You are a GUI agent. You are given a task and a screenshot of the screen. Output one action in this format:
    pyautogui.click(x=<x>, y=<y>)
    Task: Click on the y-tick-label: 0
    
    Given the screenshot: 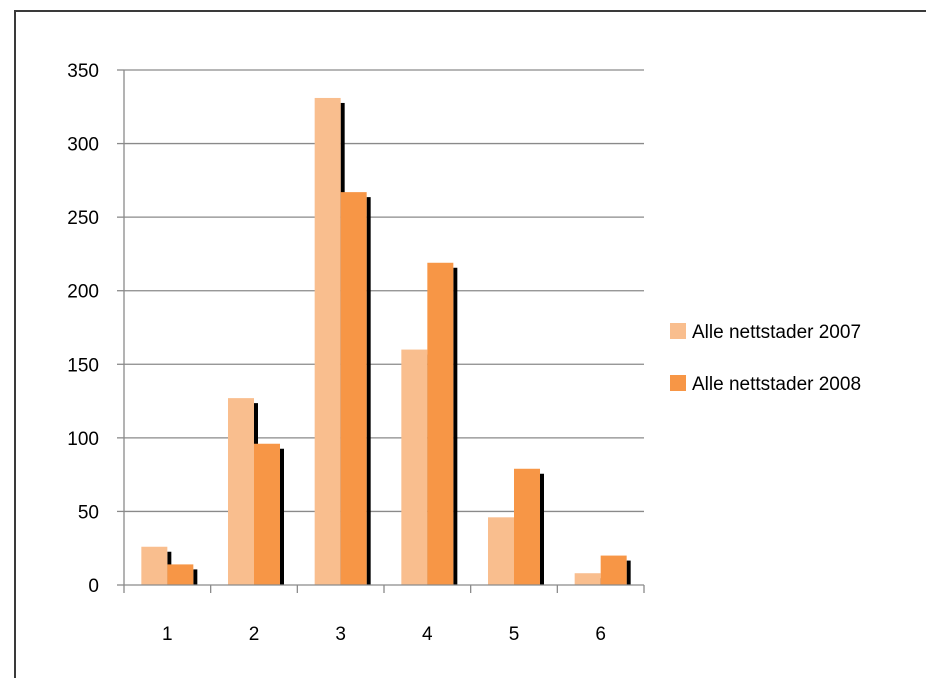 What is the action you would take?
    pyautogui.click(x=93, y=586)
    